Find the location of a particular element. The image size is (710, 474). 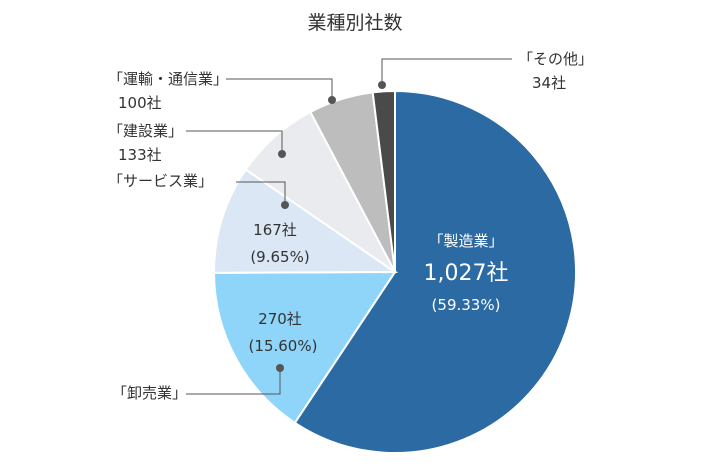

leader-line-service is located at coordinates (261, 193).